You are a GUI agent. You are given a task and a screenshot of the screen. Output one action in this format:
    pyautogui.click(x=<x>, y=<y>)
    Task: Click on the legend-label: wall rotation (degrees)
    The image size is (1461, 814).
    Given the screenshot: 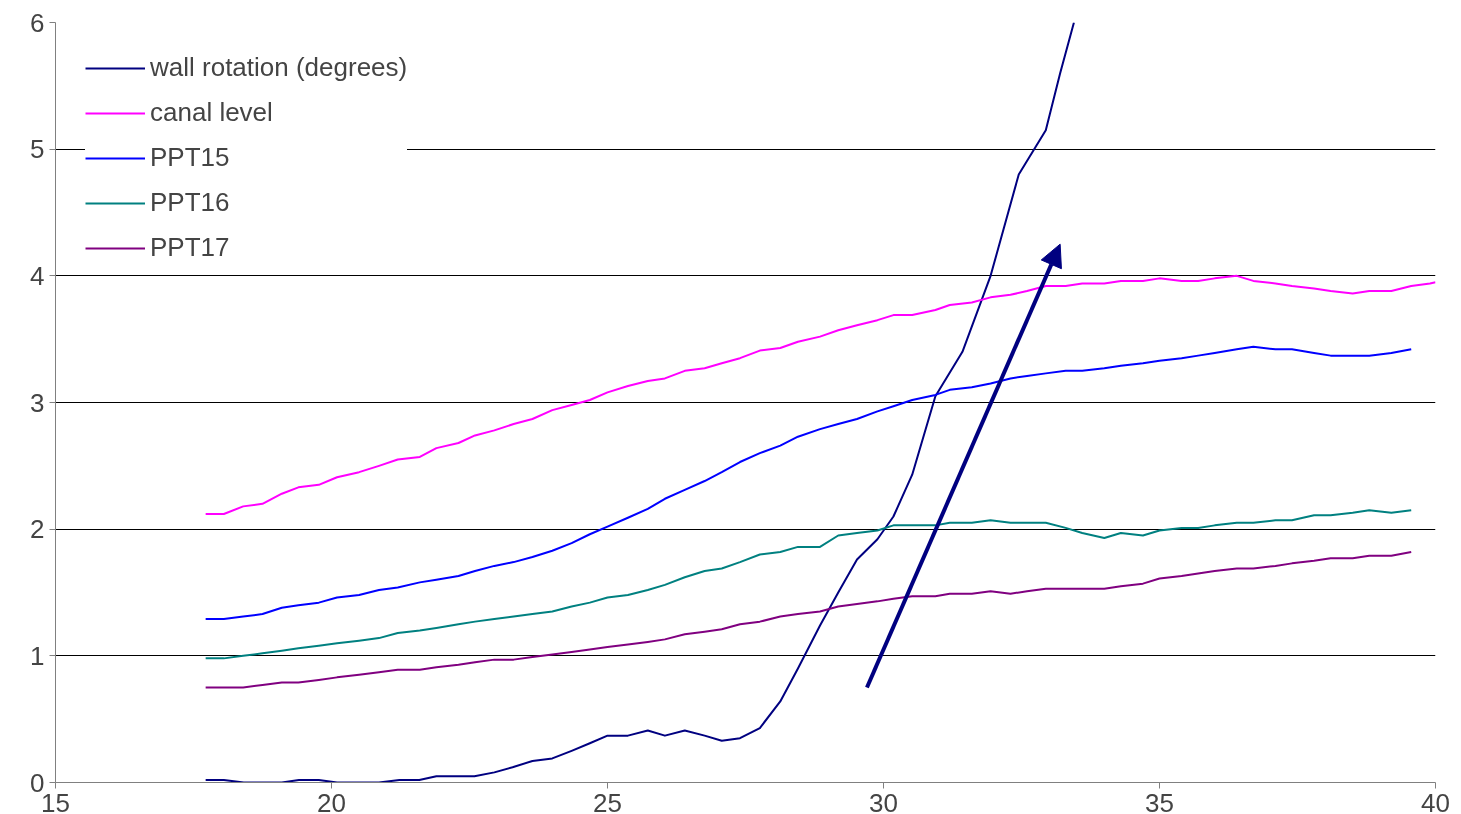 What is the action you would take?
    pyautogui.click(x=279, y=67)
    